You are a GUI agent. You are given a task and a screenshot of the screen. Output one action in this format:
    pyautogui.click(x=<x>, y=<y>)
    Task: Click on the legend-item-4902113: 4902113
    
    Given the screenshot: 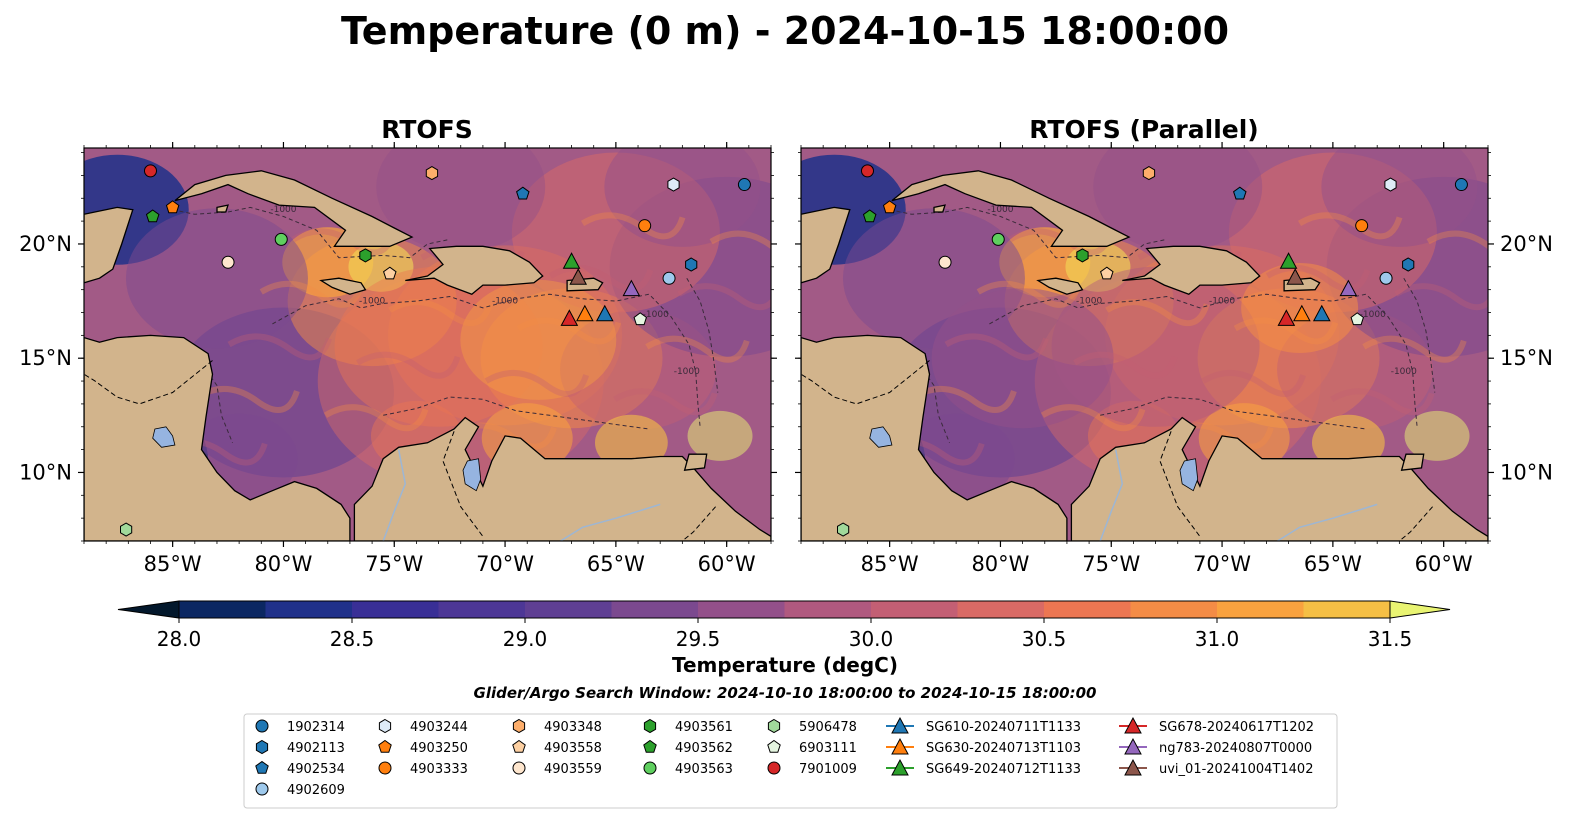 What is the action you would take?
    pyautogui.click(x=300, y=747)
    